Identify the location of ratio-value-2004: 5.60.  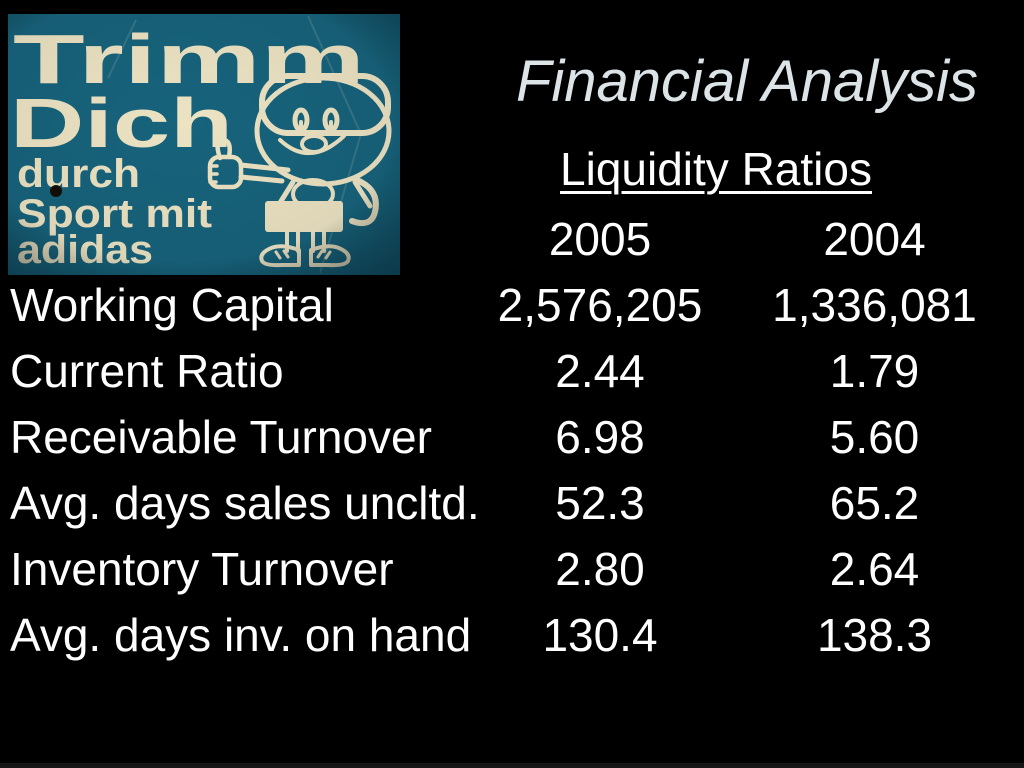
(874, 437).